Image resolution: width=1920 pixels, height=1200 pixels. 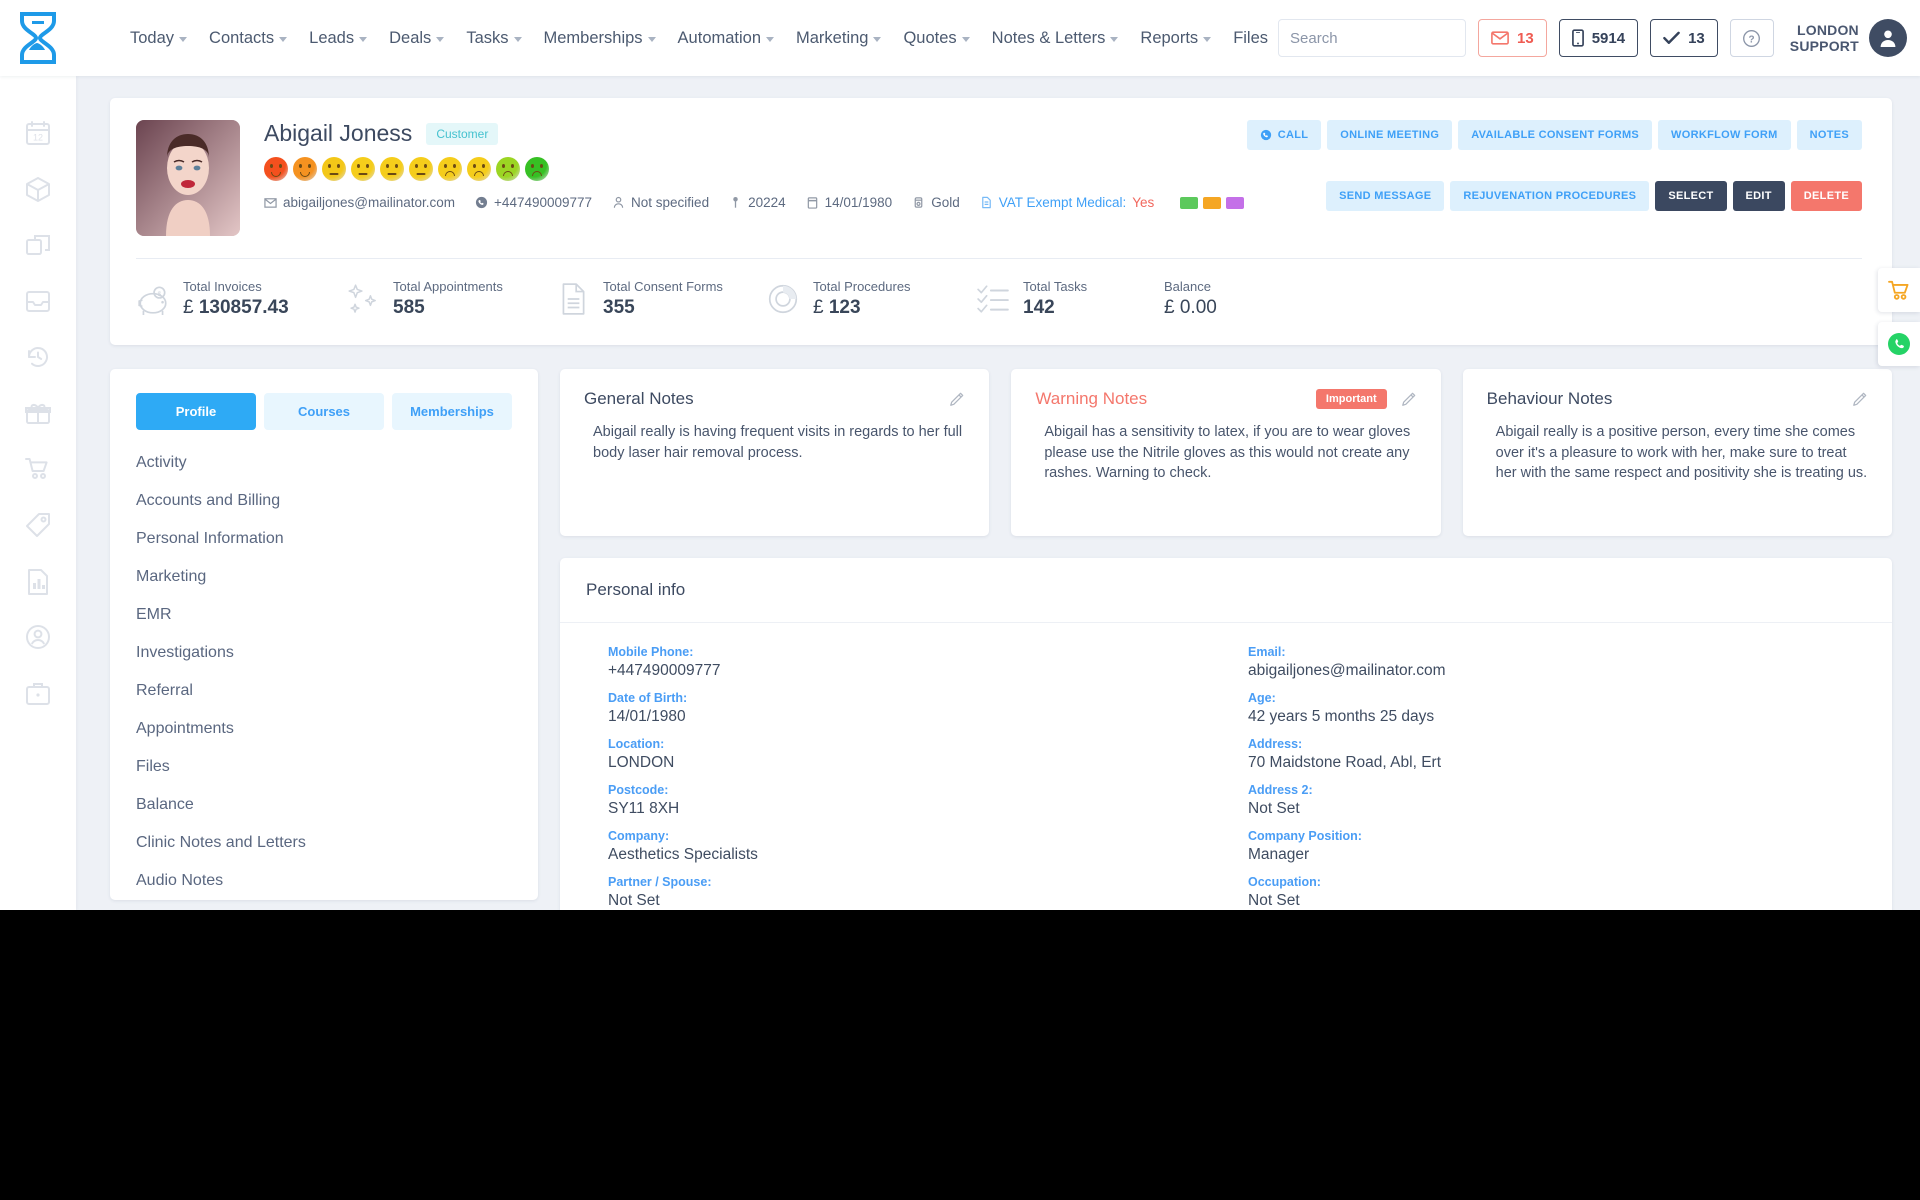 What do you see at coordinates (164, 690) in the screenshot?
I see `sidebar-item-referral: Referral` at bounding box center [164, 690].